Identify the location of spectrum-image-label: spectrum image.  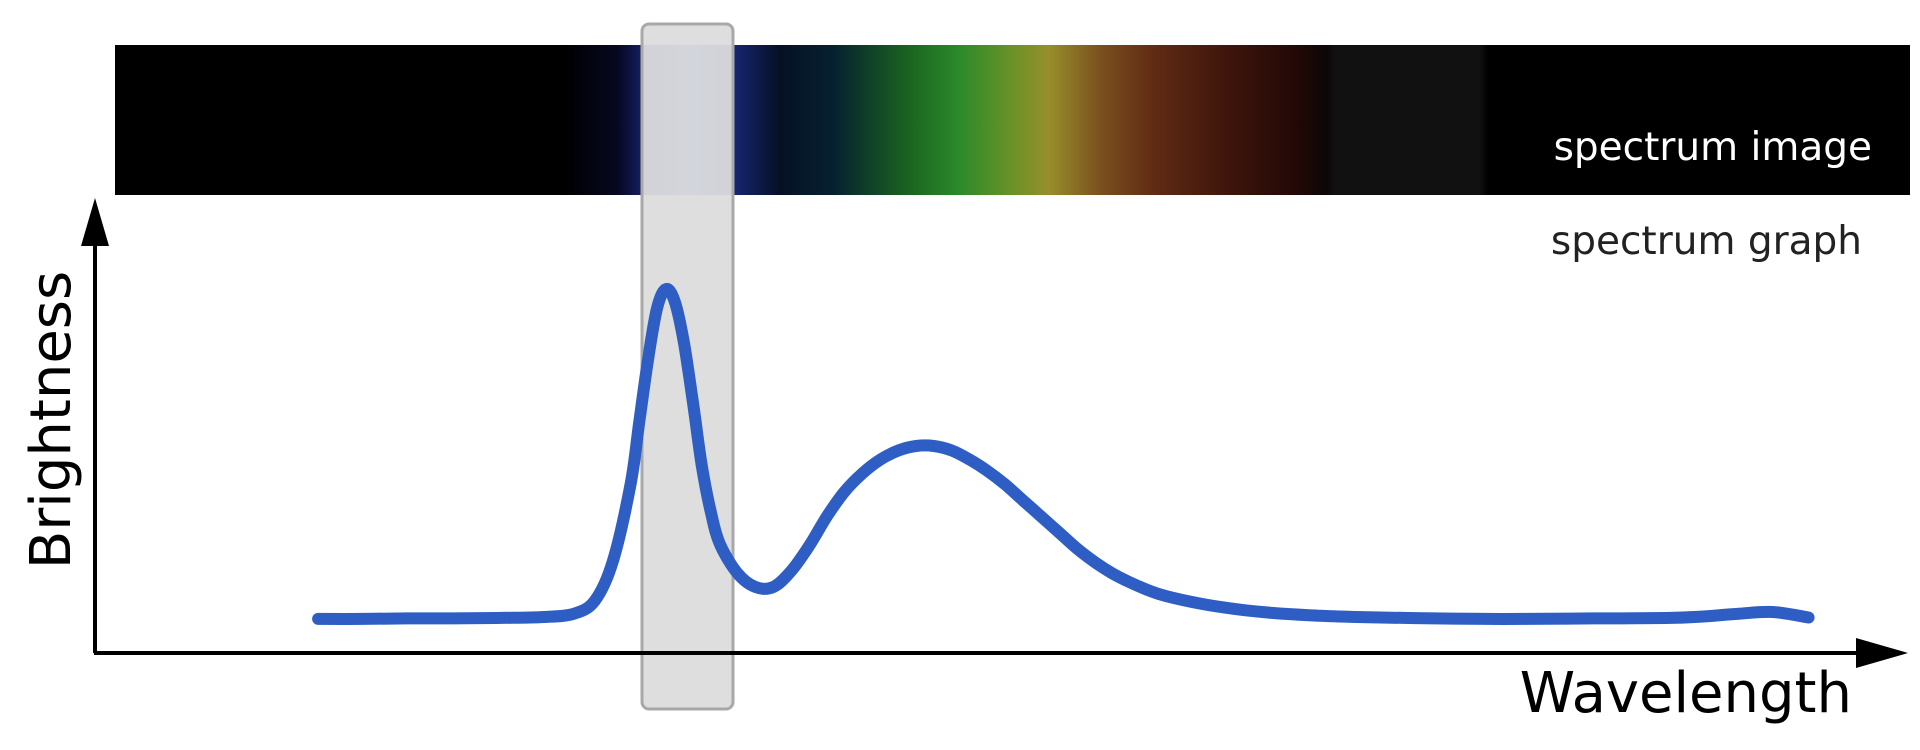
(1713, 147).